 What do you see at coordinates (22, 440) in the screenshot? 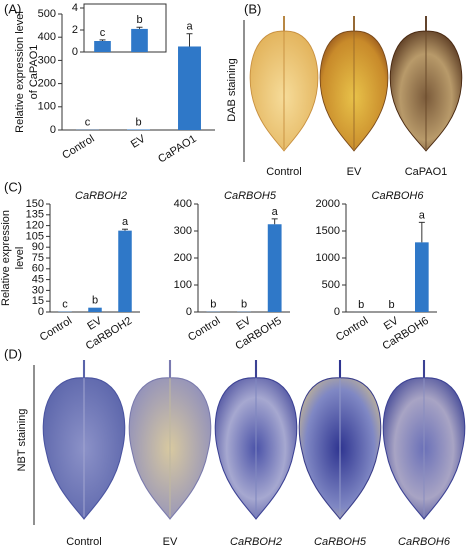
I see `stain-label: NBT staining` at bounding box center [22, 440].